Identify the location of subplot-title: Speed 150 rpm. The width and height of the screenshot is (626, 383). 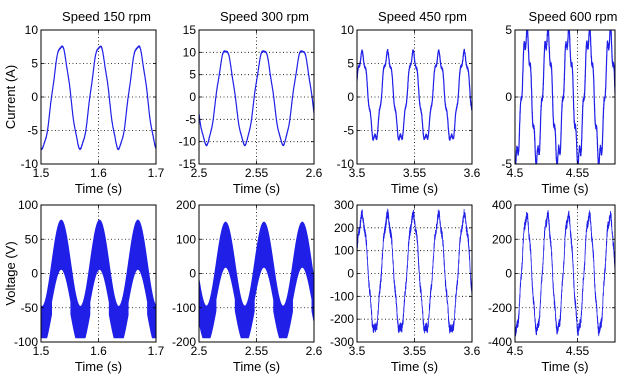
(106, 16).